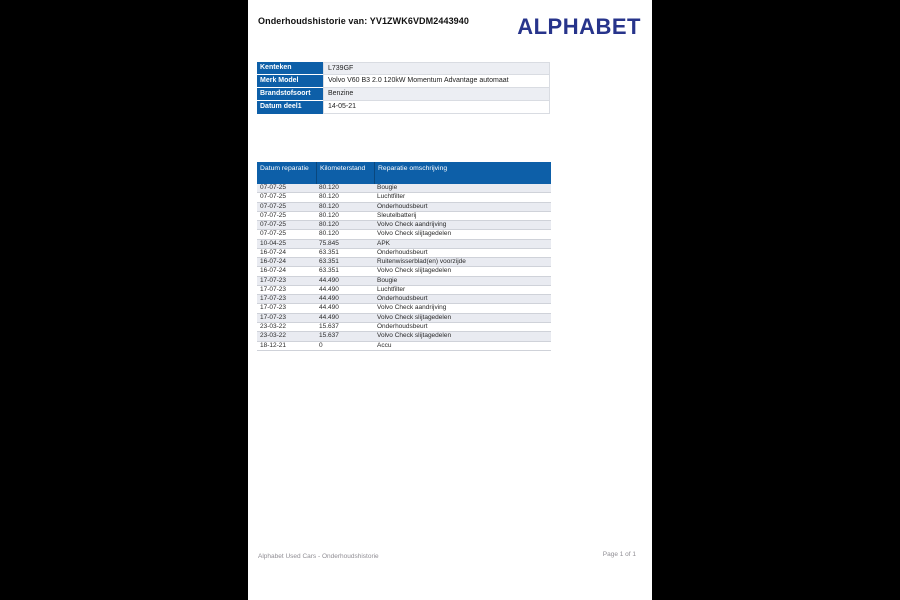 Image resolution: width=900 pixels, height=600 pixels. I want to click on vehicle-info-row: Brandstofsoort Benzine, so click(403, 94).